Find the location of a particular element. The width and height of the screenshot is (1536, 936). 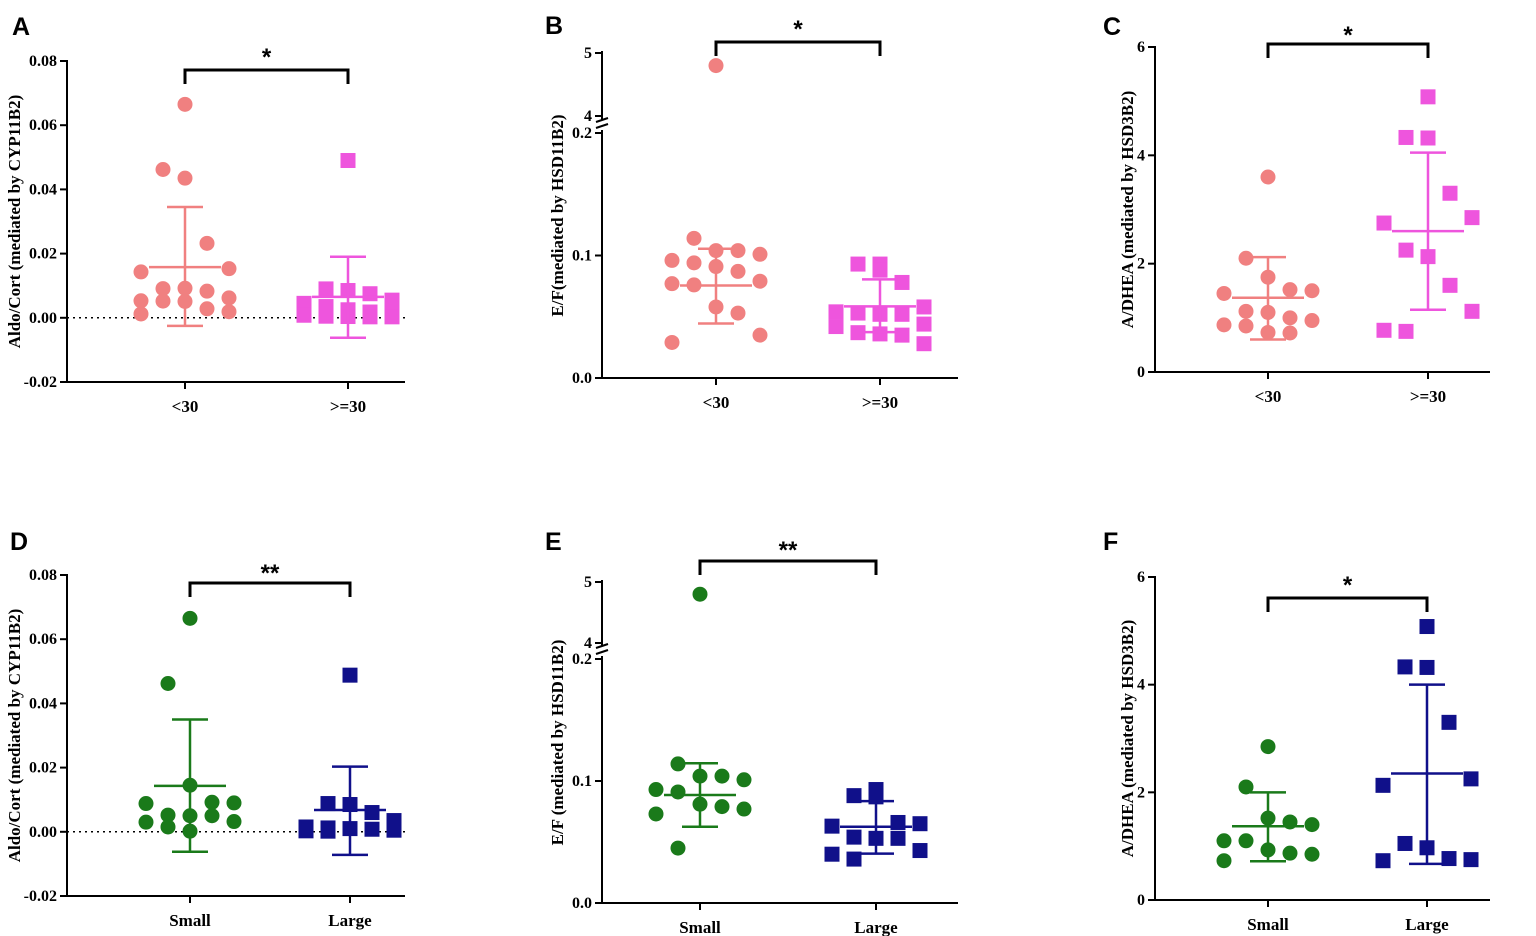

x-category-label: Large is located at coordinates (1427, 924).